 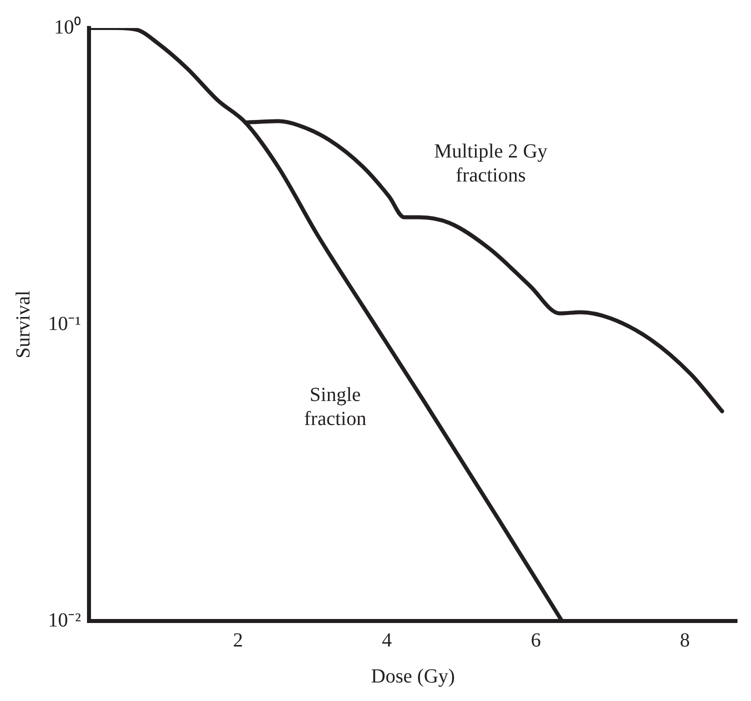 What do you see at coordinates (23, 324) in the screenshot?
I see `y-axis-title: Survival` at bounding box center [23, 324].